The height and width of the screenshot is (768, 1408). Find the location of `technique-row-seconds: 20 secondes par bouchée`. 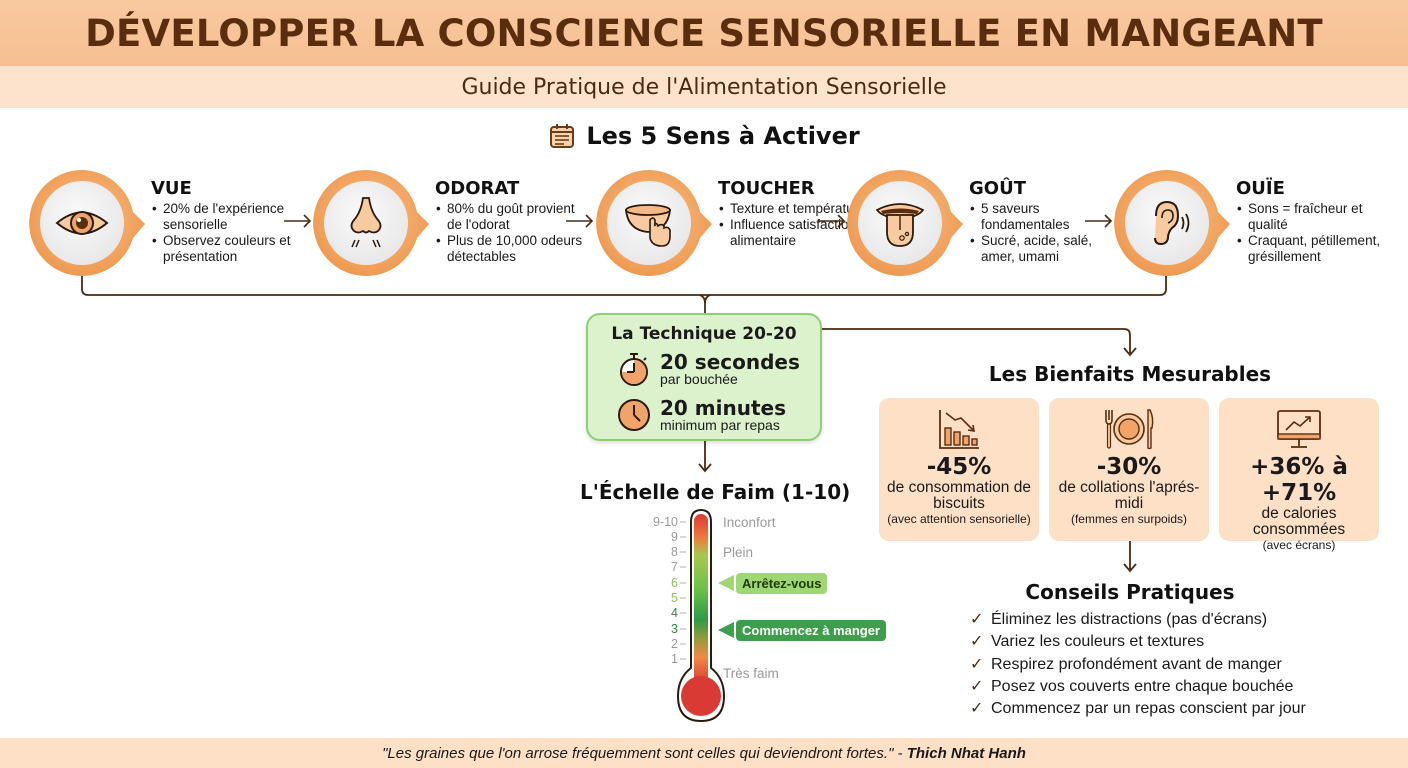

technique-row-seconds: 20 secondes par bouchée is located at coordinates (708, 369).